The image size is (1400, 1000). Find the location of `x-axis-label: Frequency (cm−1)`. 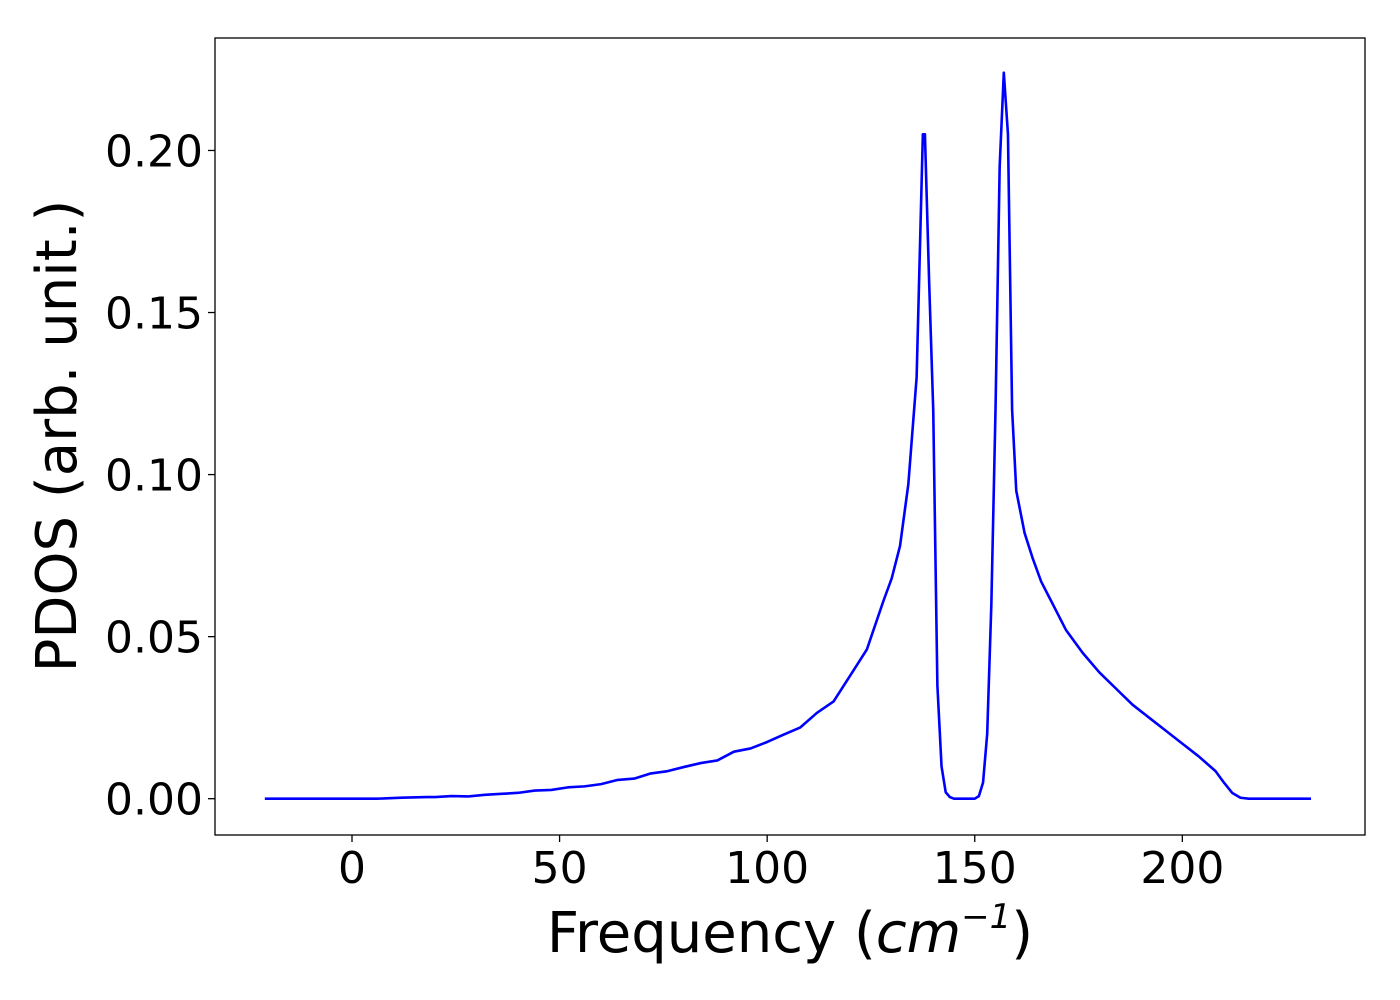

x-axis-label: Frequency (cm−1) is located at coordinates (790, 931).